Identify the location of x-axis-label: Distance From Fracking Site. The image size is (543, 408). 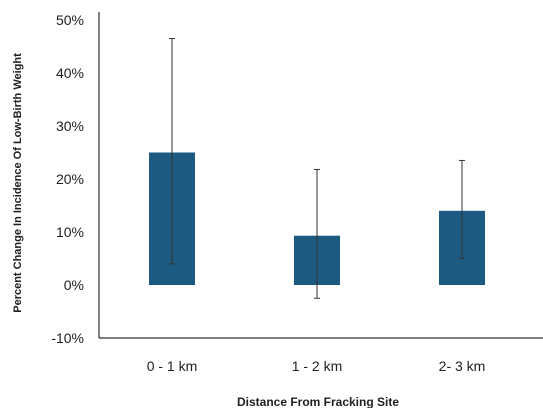
(318, 401).